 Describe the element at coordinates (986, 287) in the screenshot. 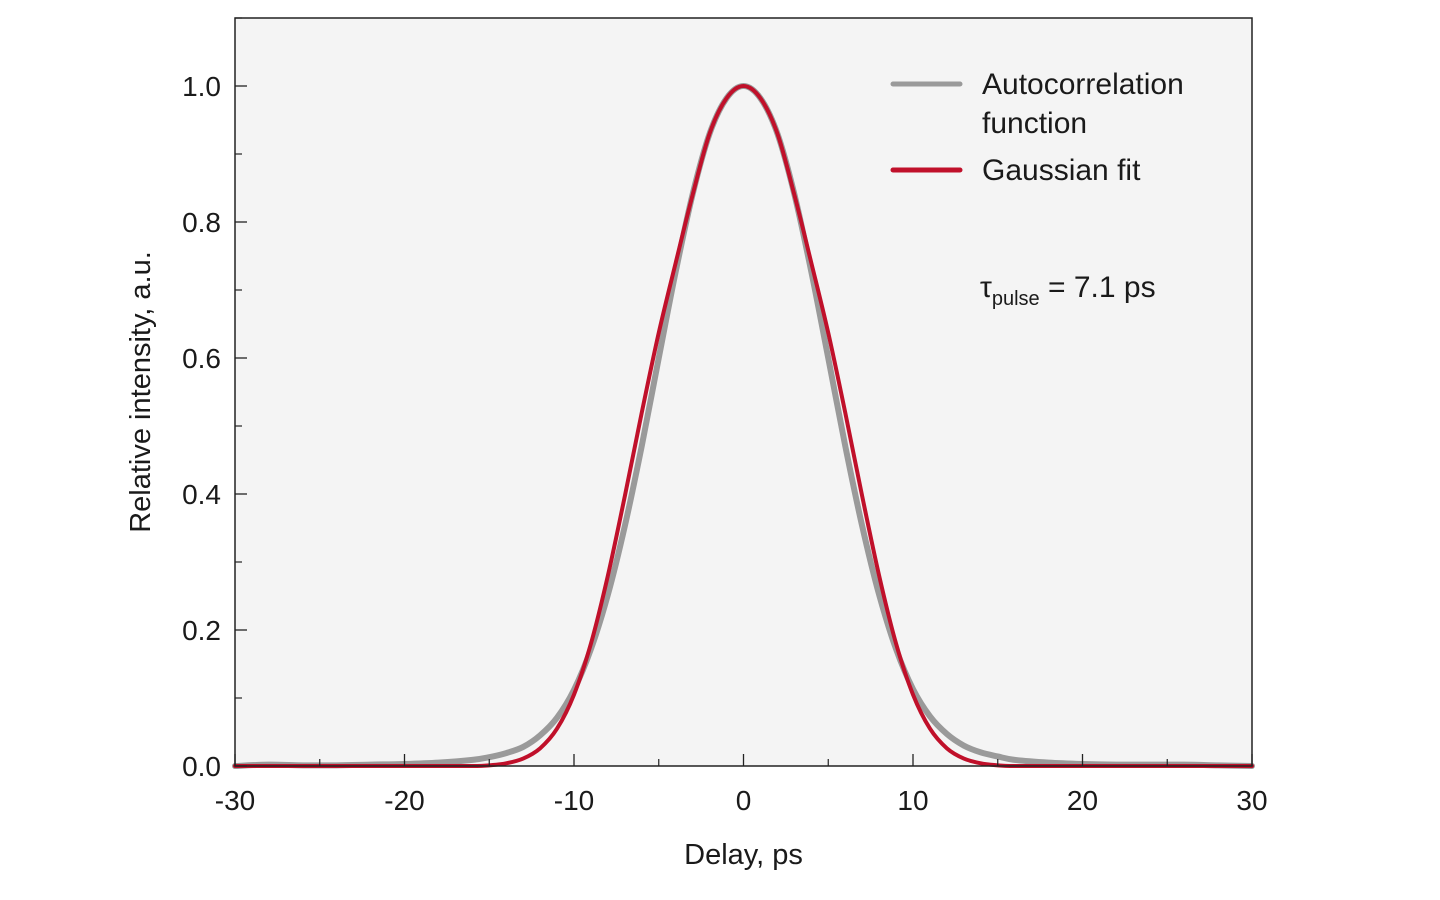

I see `tau-symbol: τ` at that location.